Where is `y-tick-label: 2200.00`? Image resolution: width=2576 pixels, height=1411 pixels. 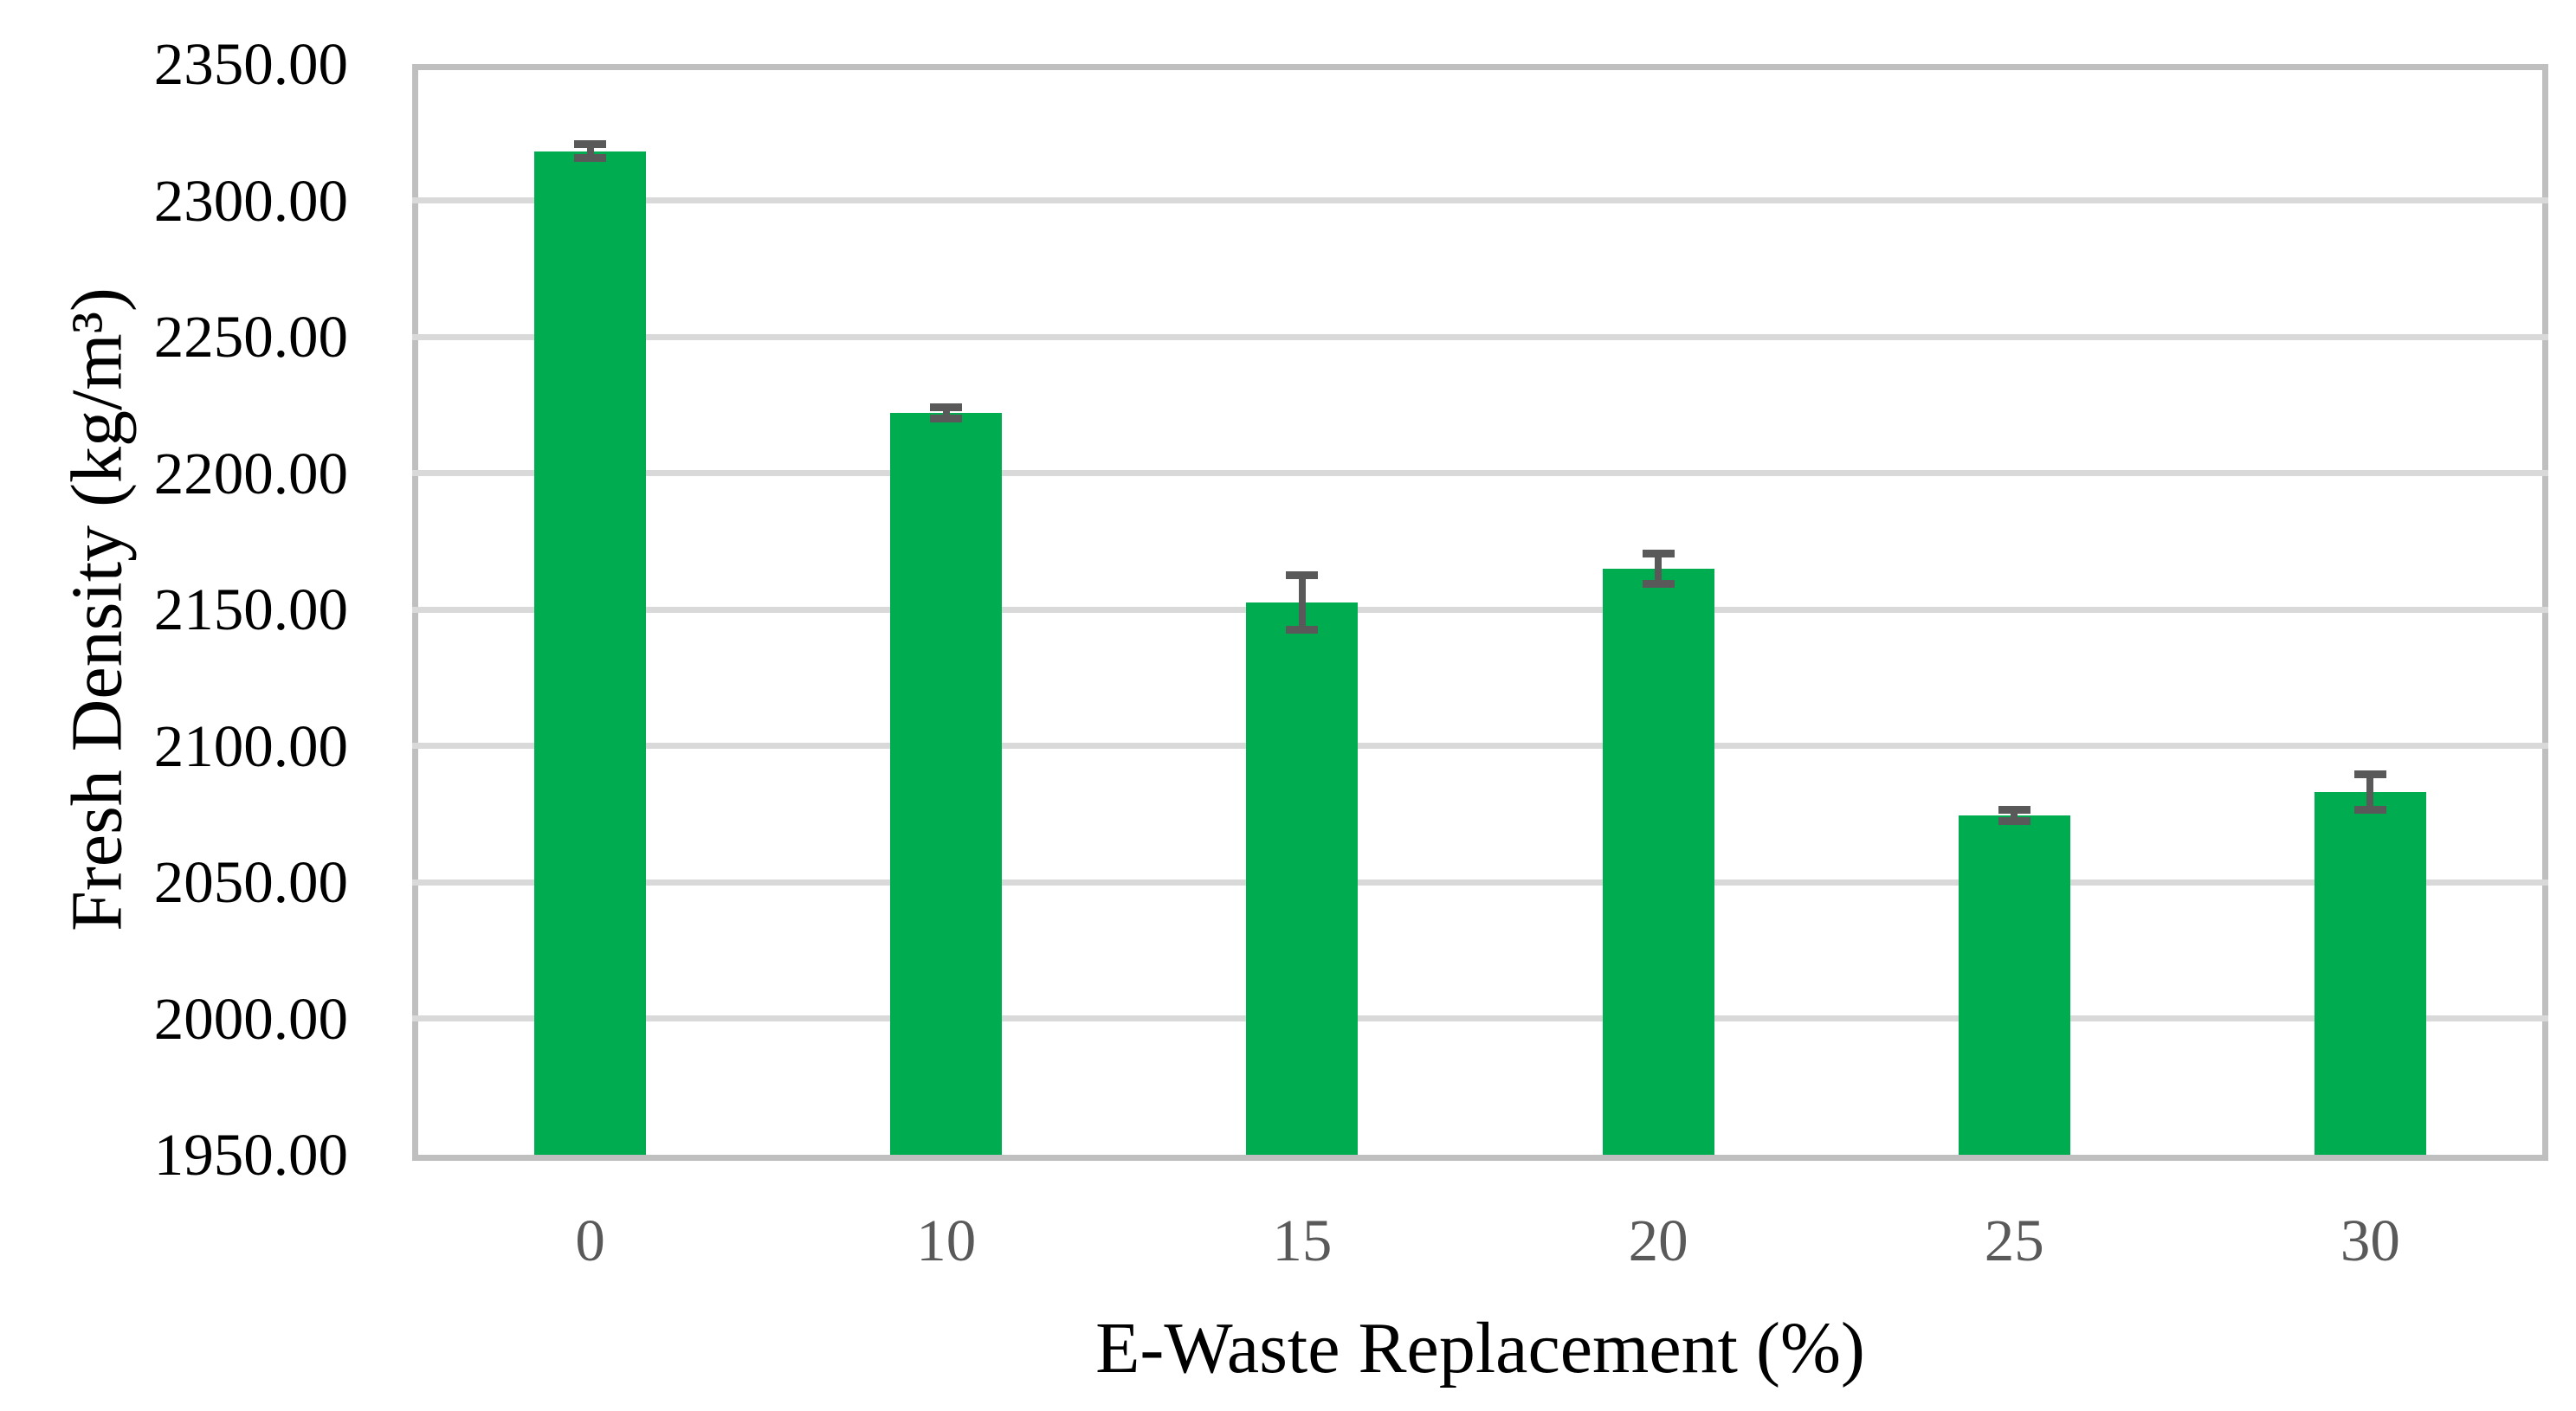 y-tick-label: 2200.00 is located at coordinates (250, 473).